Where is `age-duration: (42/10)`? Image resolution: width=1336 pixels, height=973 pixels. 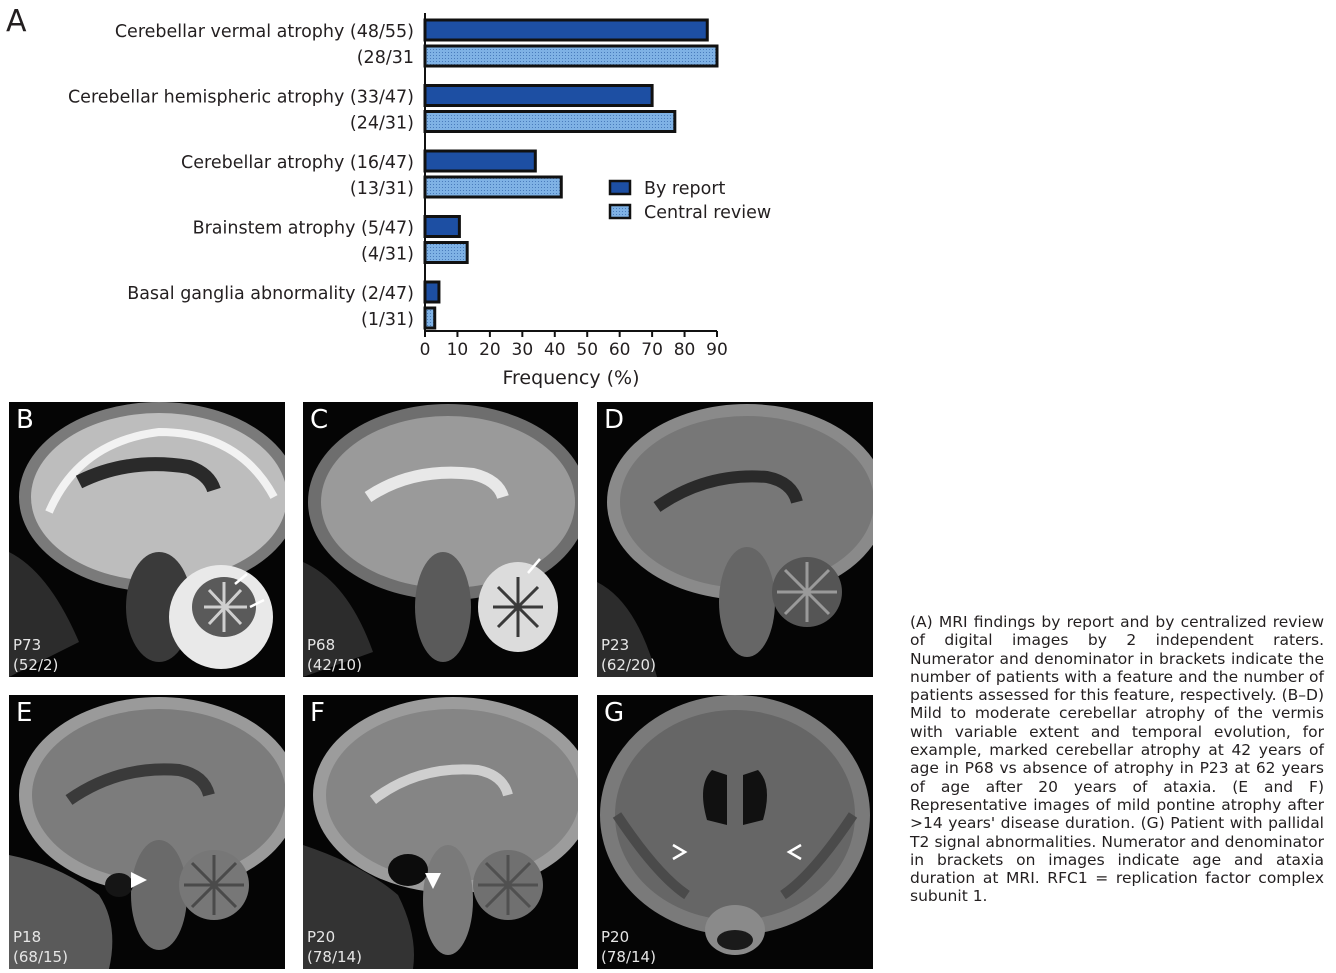
age-duration: (42/10) is located at coordinates (334, 665).